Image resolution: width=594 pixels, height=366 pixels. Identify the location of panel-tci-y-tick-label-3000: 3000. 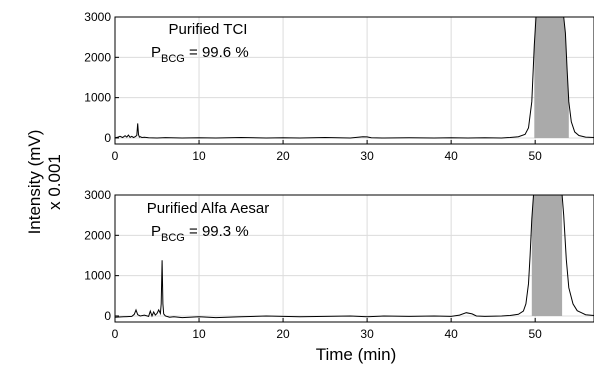
(97, 17).